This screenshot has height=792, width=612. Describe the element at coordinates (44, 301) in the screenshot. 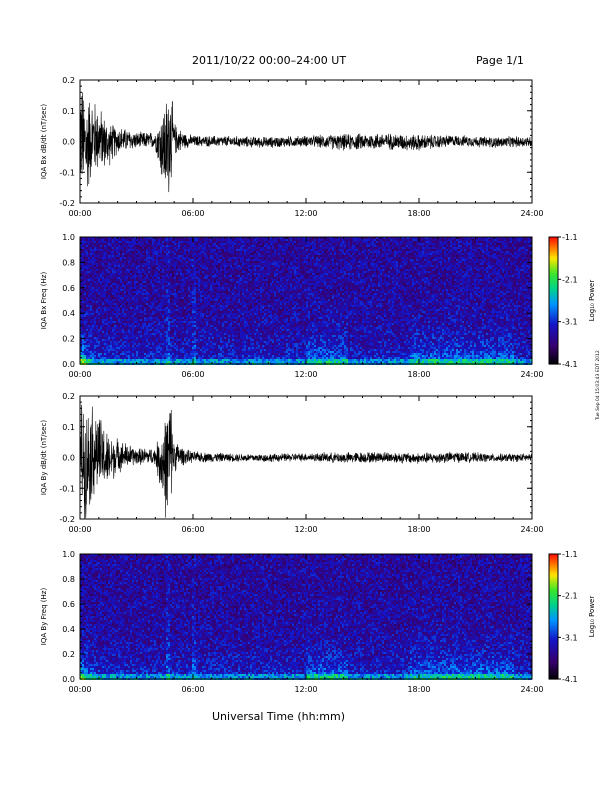

I see `y-axis-label: IQA Bx Freq (Hz)` at that location.